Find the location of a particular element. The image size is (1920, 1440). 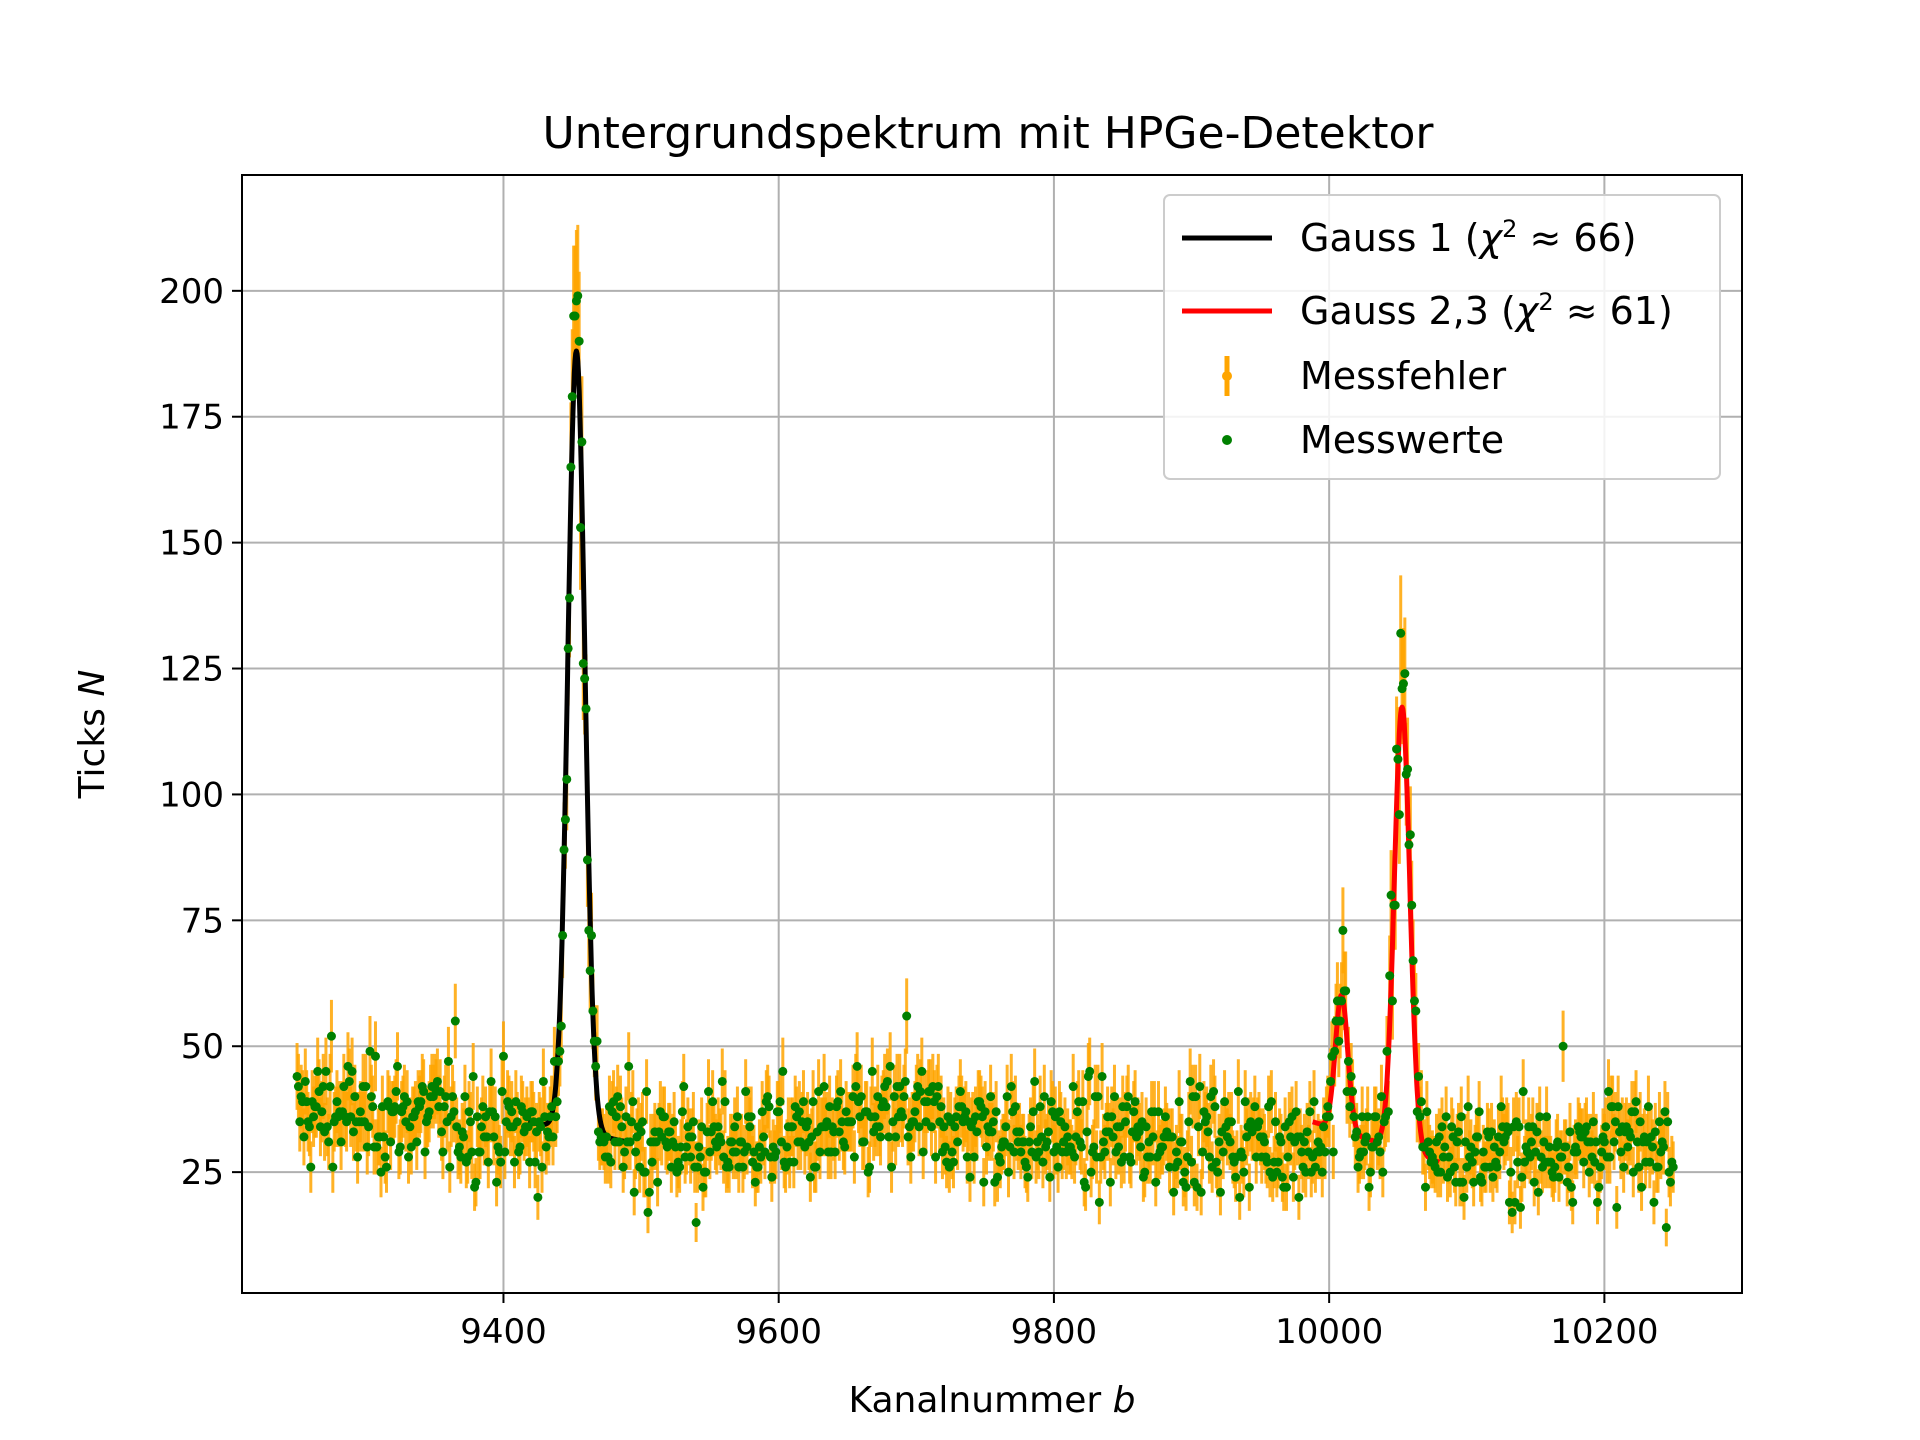

chart-title: Untergrundspektrum mit HPGe-Detektor is located at coordinates (989, 133).